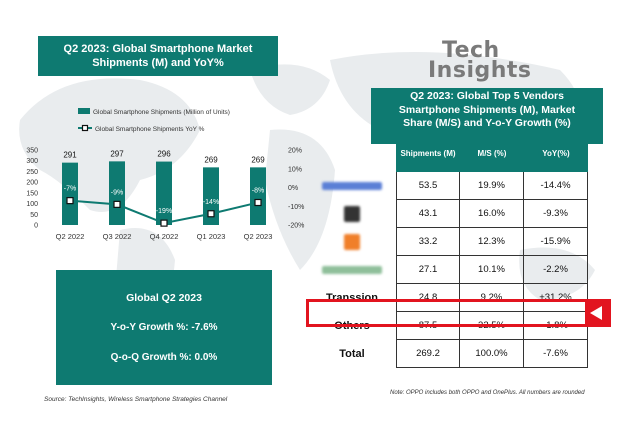 This screenshot has height=424, width=636. I want to click on left-arrow-icon, so click(596, 313).